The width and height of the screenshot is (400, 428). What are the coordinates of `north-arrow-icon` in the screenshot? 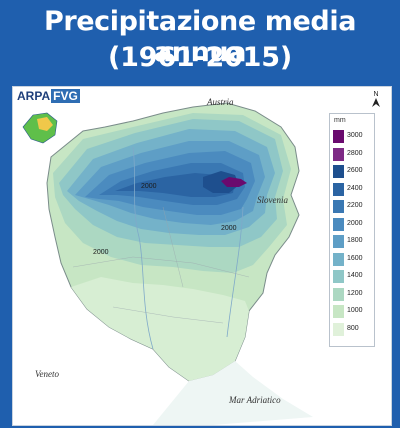 It's located at (376, 102).